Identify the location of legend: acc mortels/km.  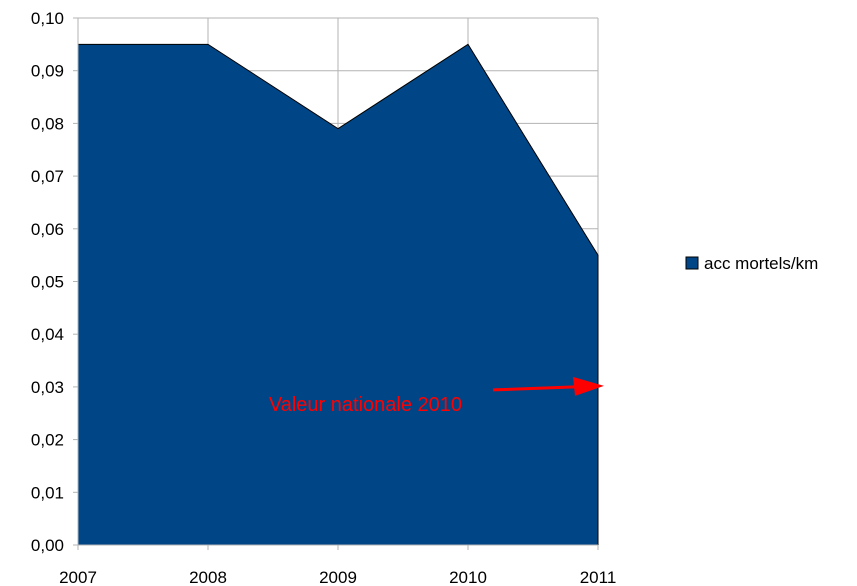
(751, 263).